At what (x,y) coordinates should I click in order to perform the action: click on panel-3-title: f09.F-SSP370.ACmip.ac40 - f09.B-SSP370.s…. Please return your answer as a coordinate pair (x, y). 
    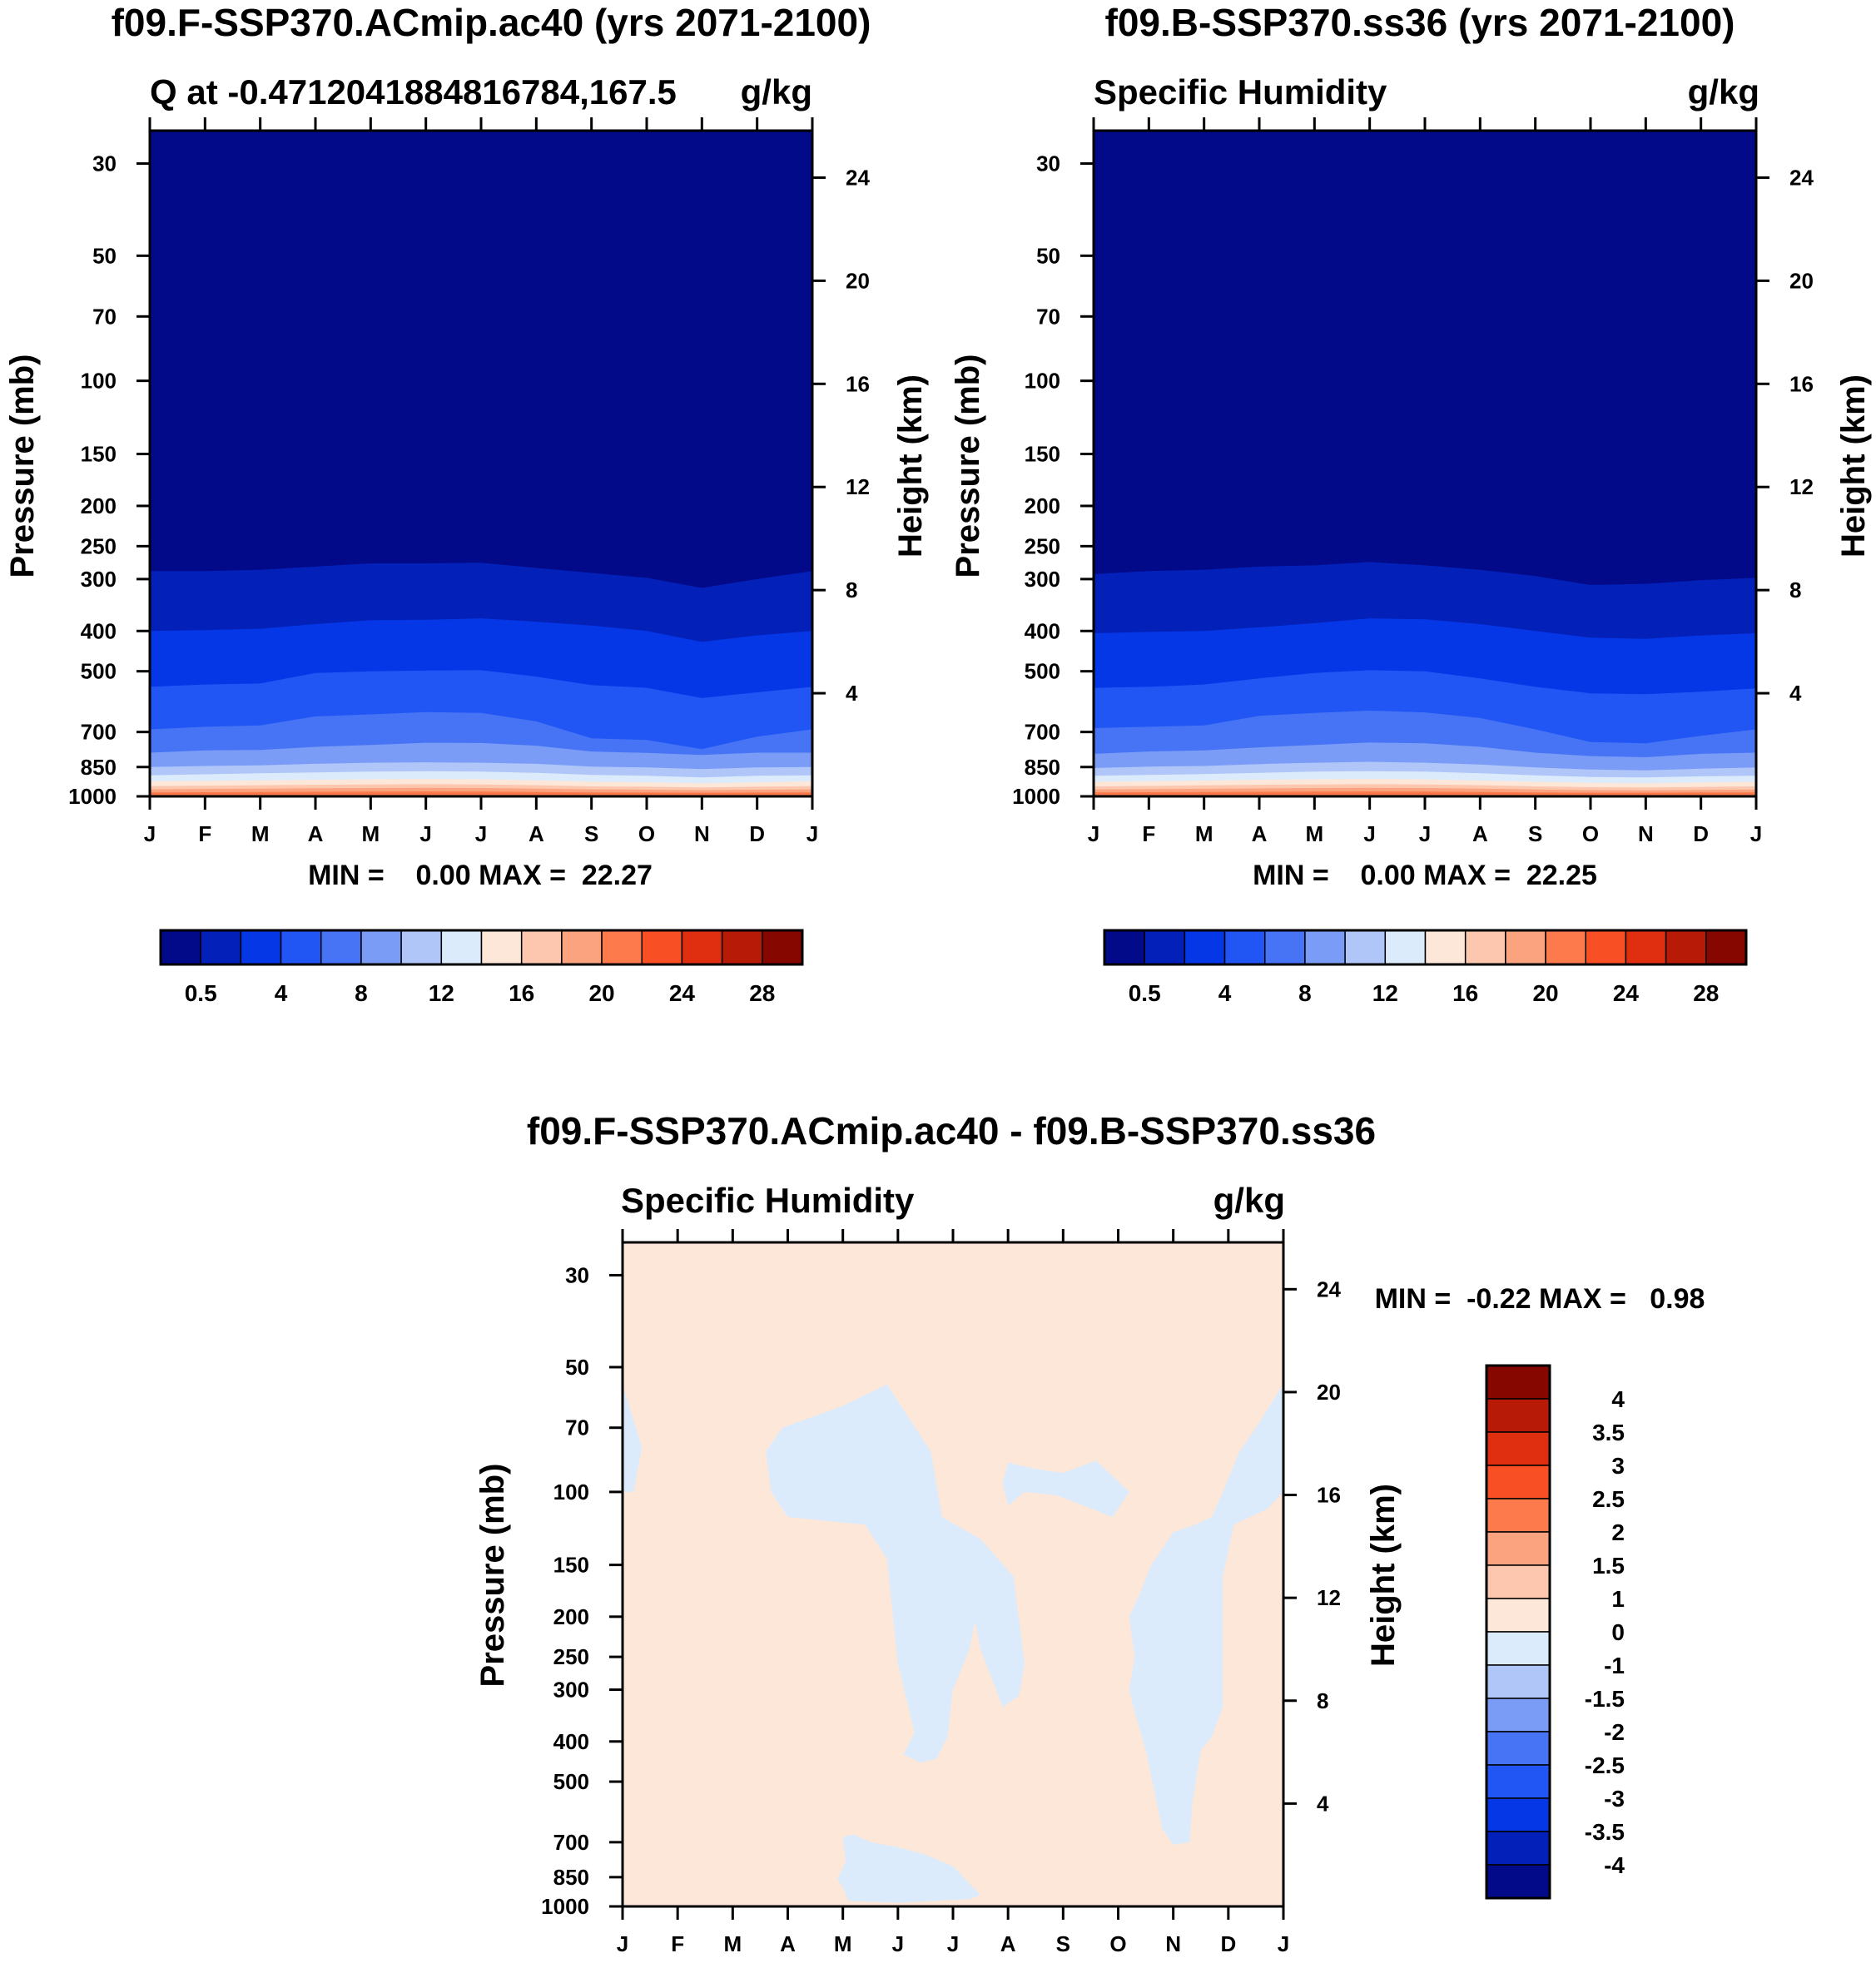
    Looking at the image, I should click on (951, 1131).